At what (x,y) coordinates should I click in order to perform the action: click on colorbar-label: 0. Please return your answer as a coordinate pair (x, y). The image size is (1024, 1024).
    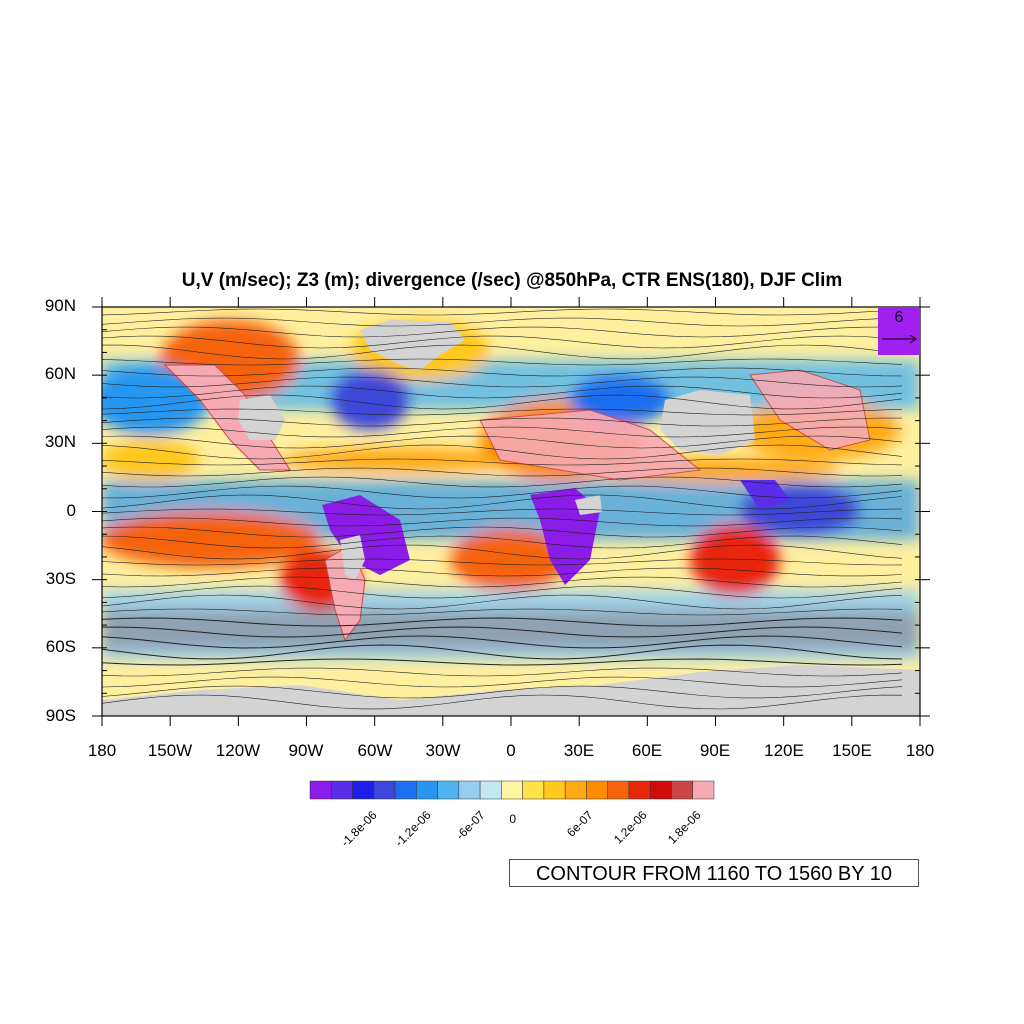
    Looking at the image, I should click on (512, 819).